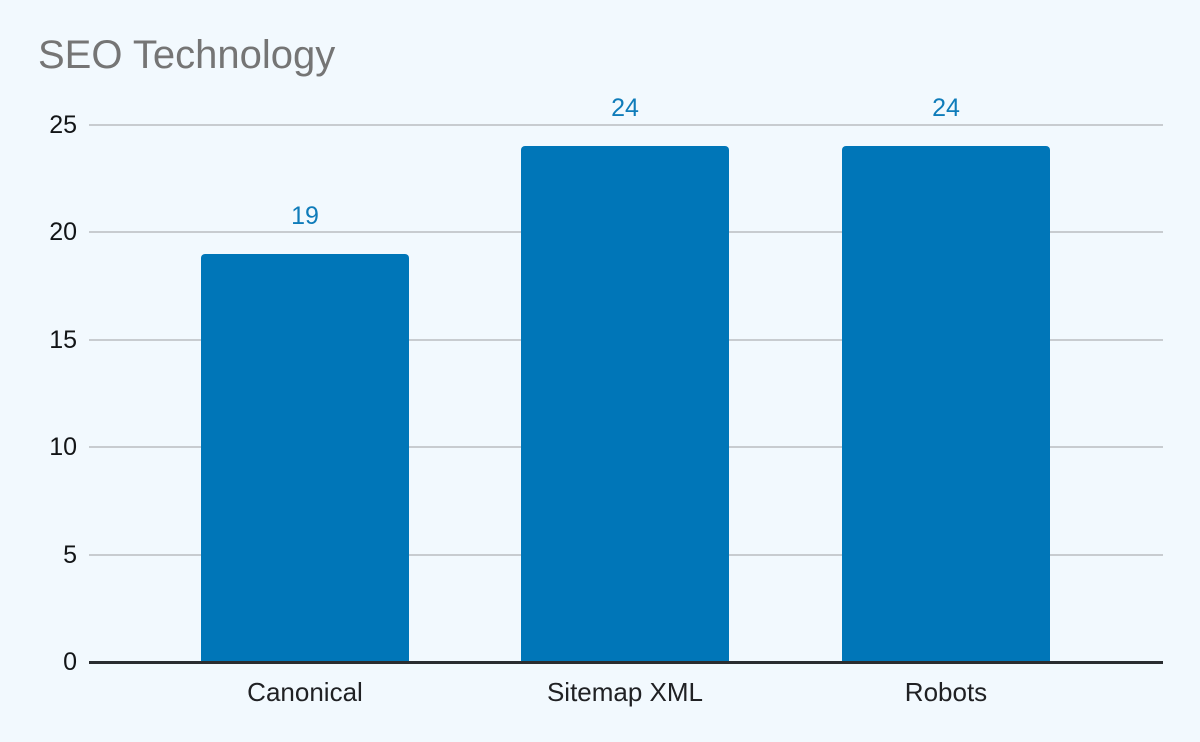 The width and height of the screenshot is (1200, 742). Describe the element at coordinates (625, 692) in the screenshot. I see `x-axis-category-label: Sitemap XML` at that location.